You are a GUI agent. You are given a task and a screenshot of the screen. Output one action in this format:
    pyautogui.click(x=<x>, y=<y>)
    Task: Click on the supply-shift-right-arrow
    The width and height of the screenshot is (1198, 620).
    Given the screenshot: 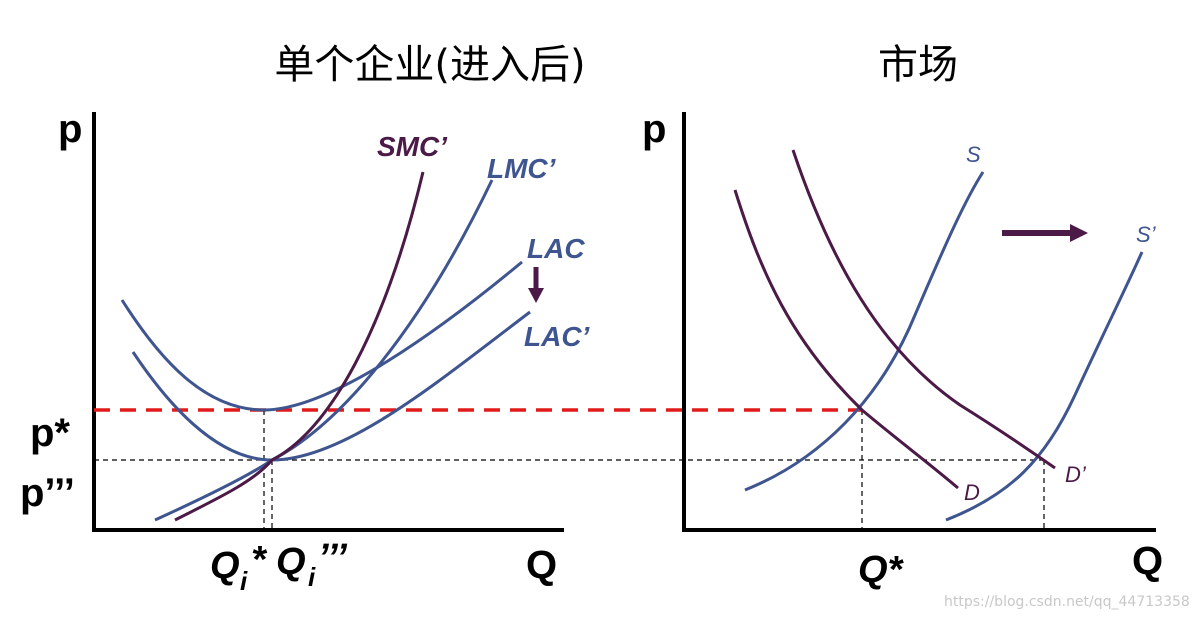 What is the action you would take?
    pyautogui.click(x=1045, y=233)
    